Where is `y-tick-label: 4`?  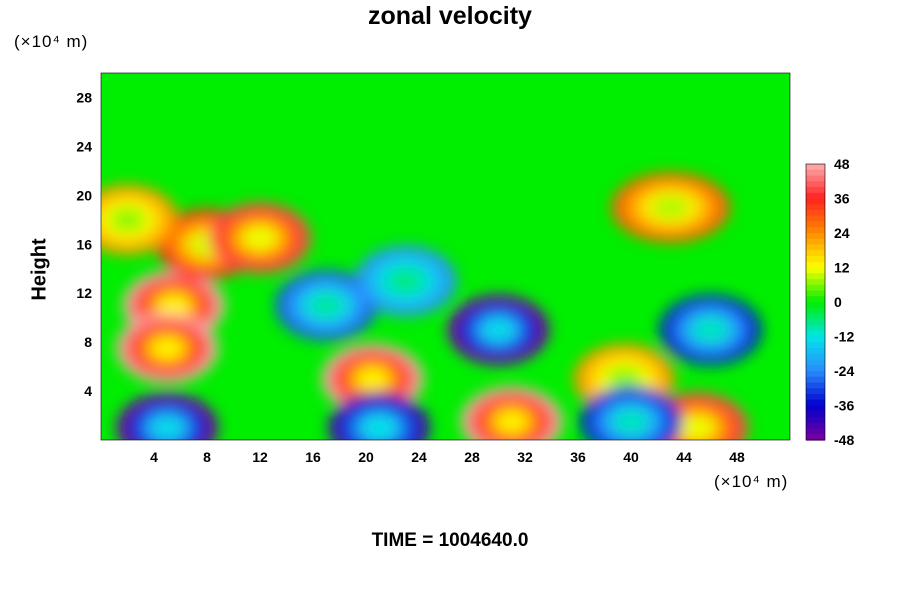
y-tick-label: 4 is located at coordinates (88, 391).